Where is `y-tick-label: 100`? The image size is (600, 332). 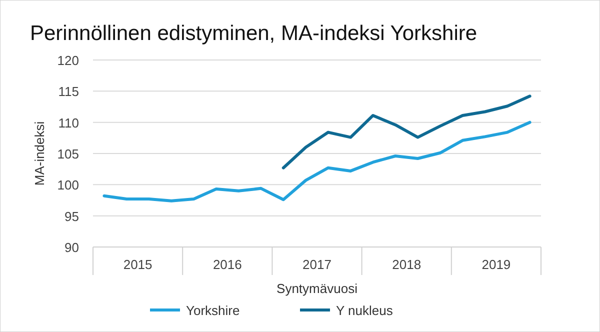 y-tick-label: 100 is located at coordinates (68, 185).